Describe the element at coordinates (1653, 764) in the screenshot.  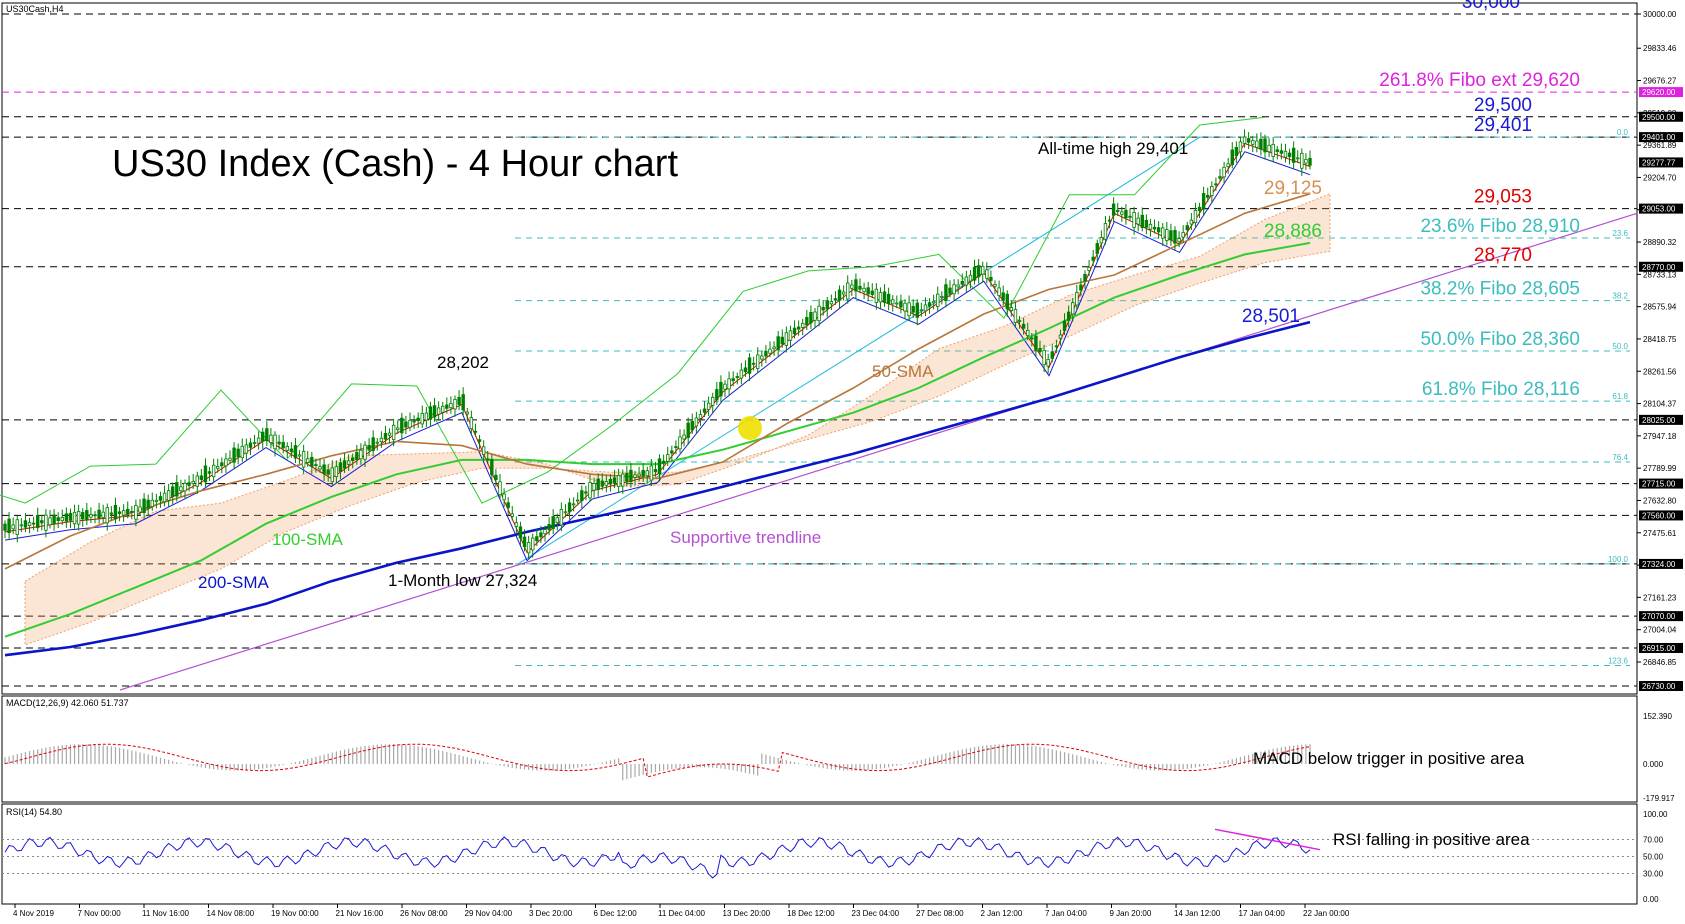
I see `macd-tick-label: 0.000` at that location.